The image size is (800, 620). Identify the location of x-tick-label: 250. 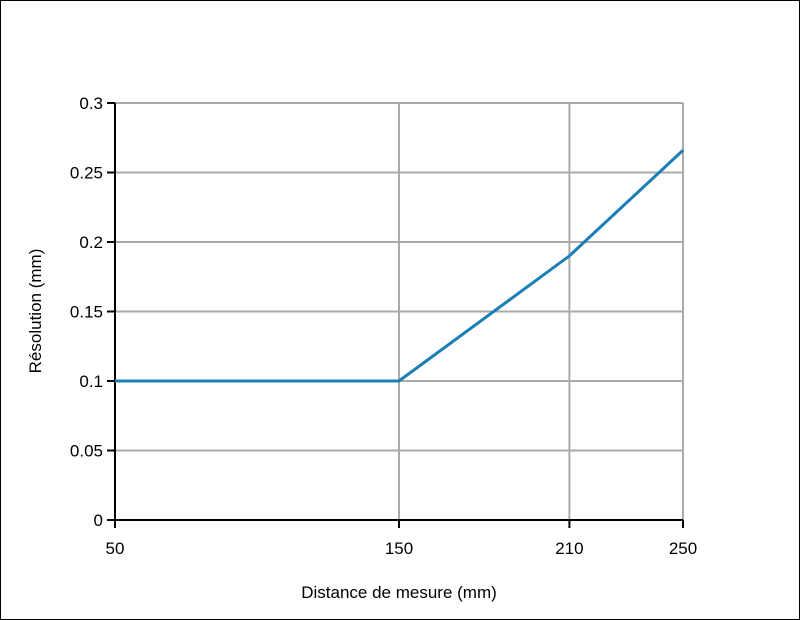
(683, 548).